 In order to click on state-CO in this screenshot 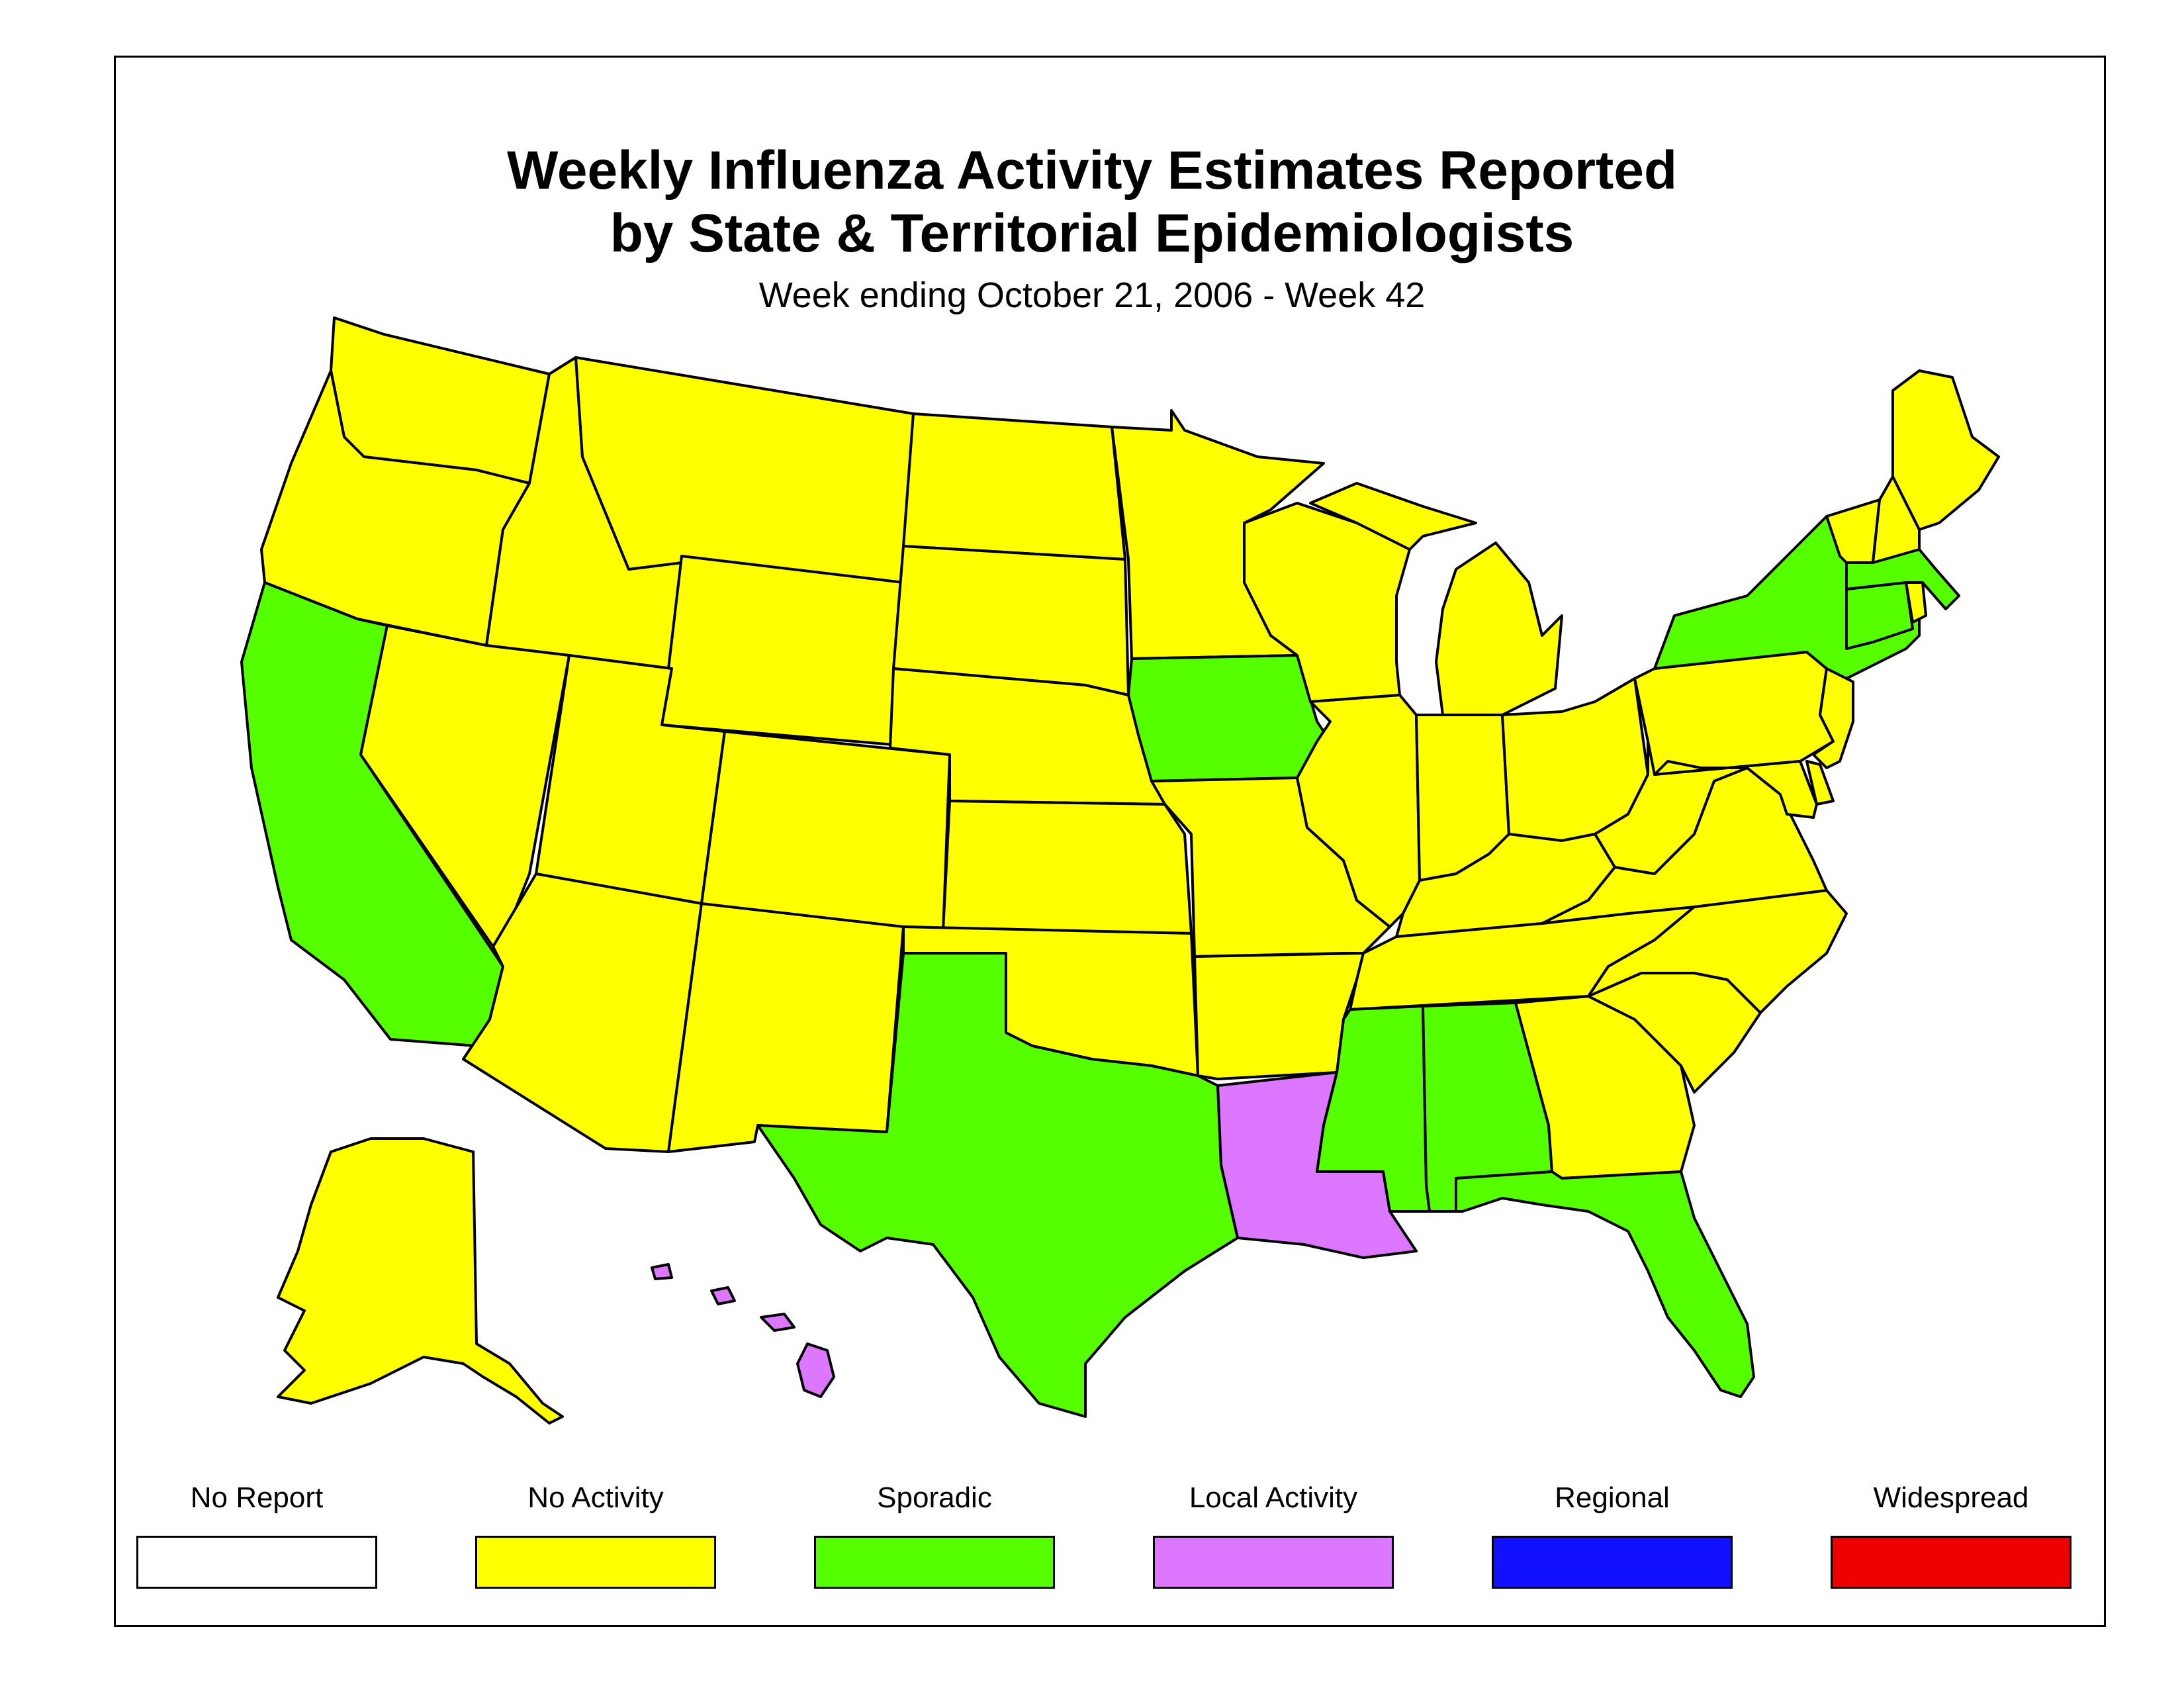, I will do `click(825, 832)`.